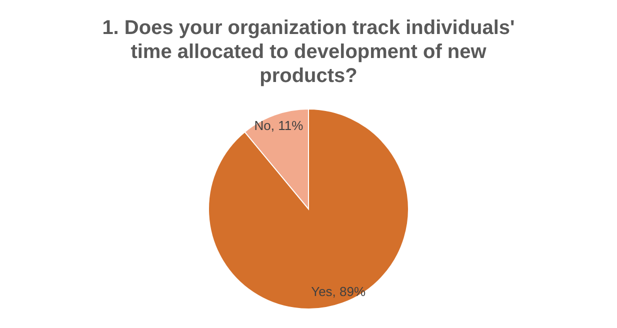  I want to click on slice-label: Yes, 89%, so click(338, 291).